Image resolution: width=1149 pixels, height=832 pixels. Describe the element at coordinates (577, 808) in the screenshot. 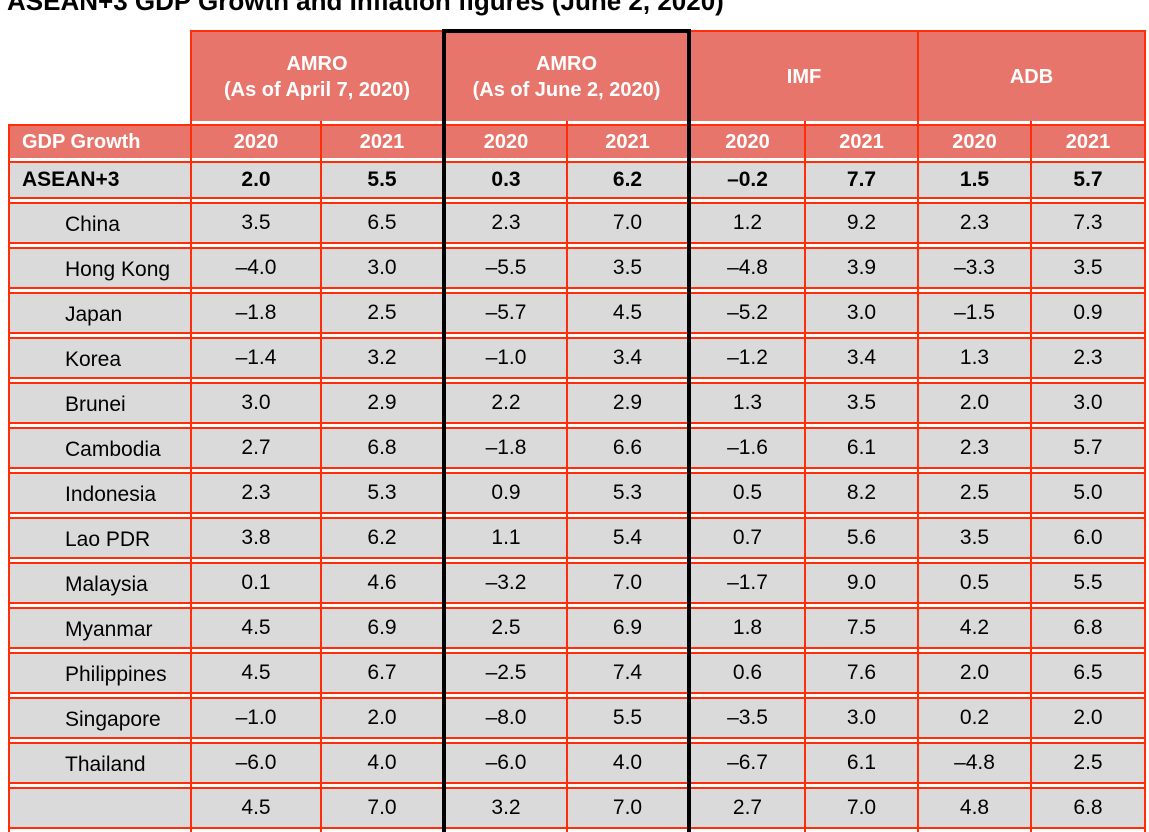

I see `table-row: 4.5 7.0 3.2 7.0 2.7 7.0 4.8 6.8` at that location.